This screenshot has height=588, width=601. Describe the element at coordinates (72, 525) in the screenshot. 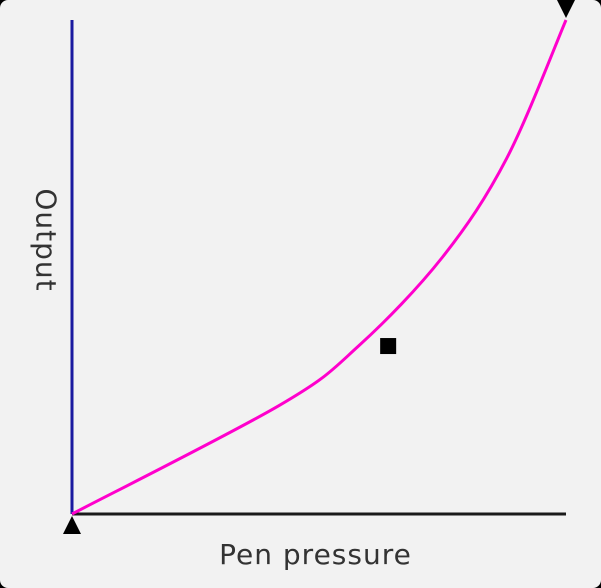

I see `min-pressure-handle` at that location.